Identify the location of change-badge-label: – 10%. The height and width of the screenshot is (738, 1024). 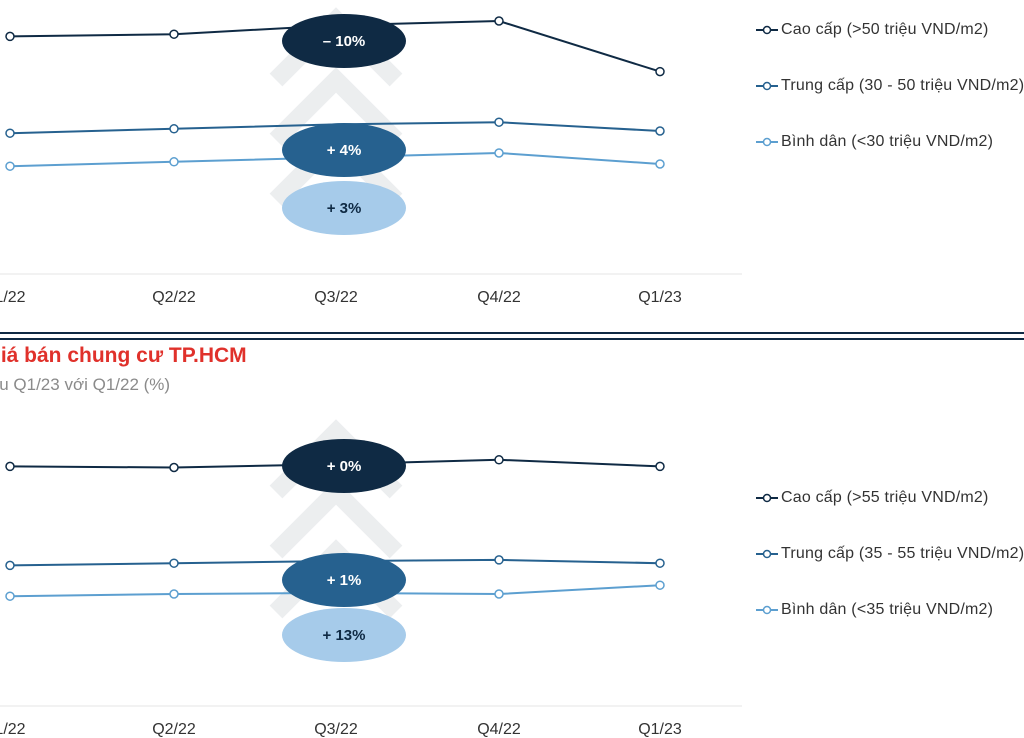
(344, 41).